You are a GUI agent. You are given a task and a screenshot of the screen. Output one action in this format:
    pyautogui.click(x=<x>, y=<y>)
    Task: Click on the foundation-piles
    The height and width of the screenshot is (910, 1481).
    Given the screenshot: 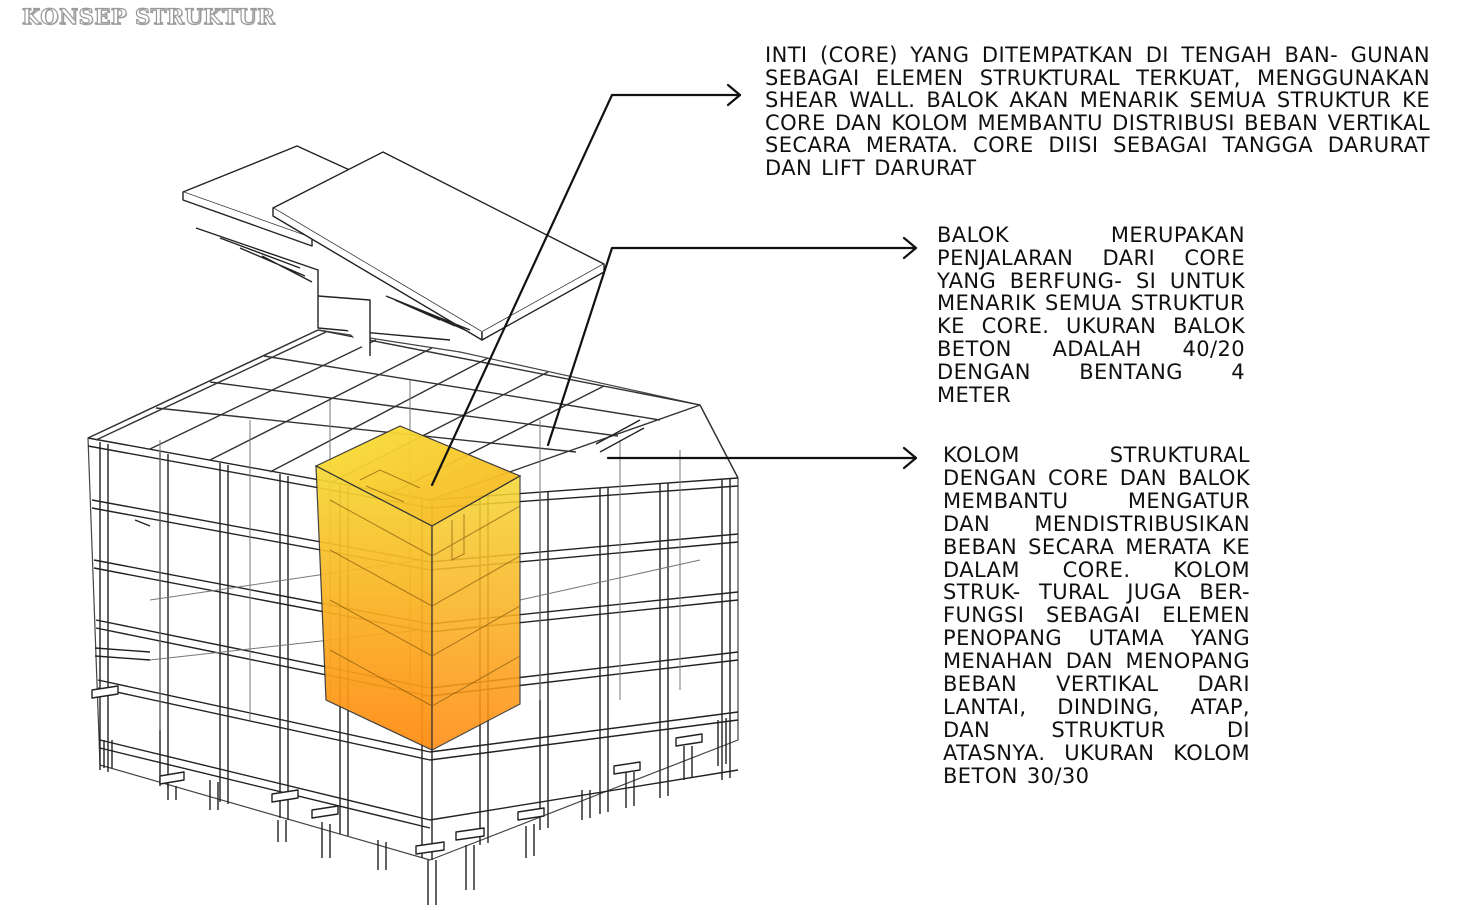 What is the action you would take?
    pyautogui.click(x=415, y=811)
    